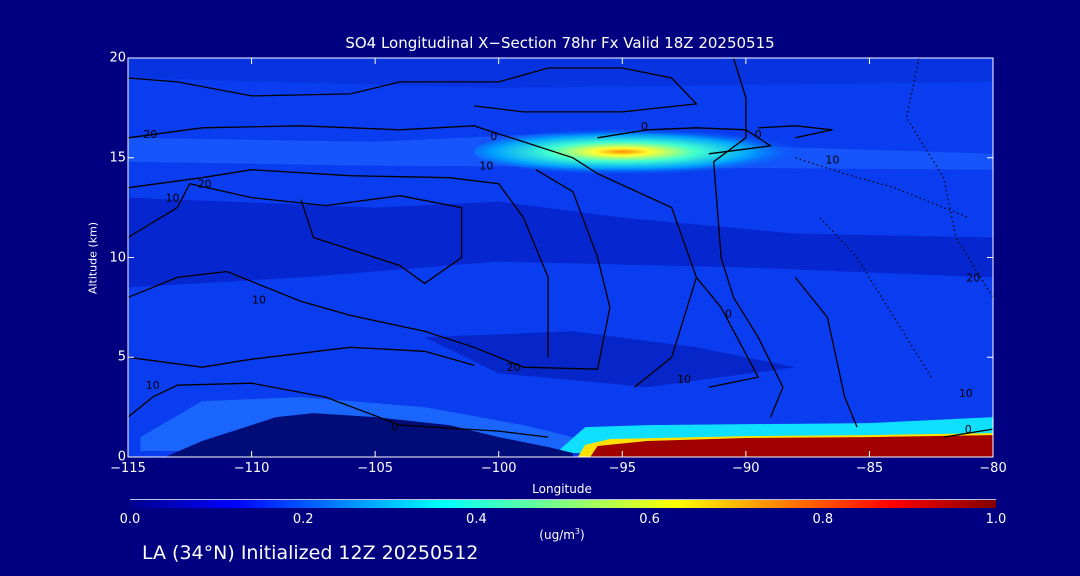 This screenshot has width=1080, height=576. I want to click on y-tick-label: 15, so click(117, 158).